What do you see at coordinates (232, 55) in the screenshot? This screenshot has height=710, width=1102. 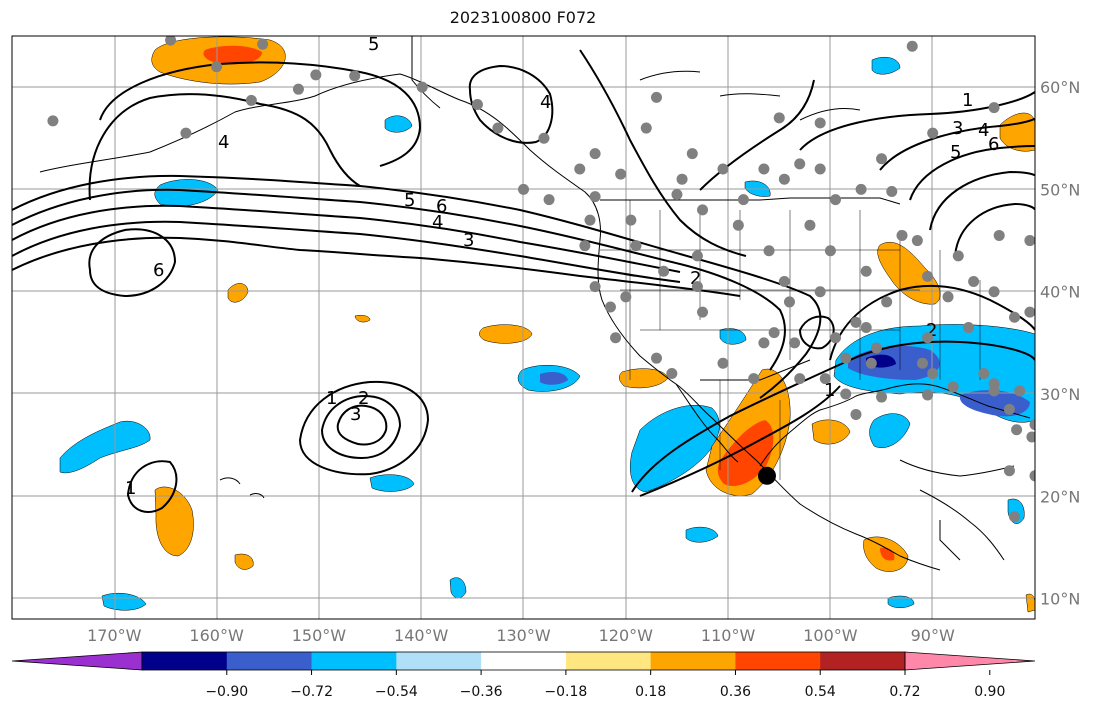 I see `anomaly-strong-alaska` at bounding box center [232, 55].